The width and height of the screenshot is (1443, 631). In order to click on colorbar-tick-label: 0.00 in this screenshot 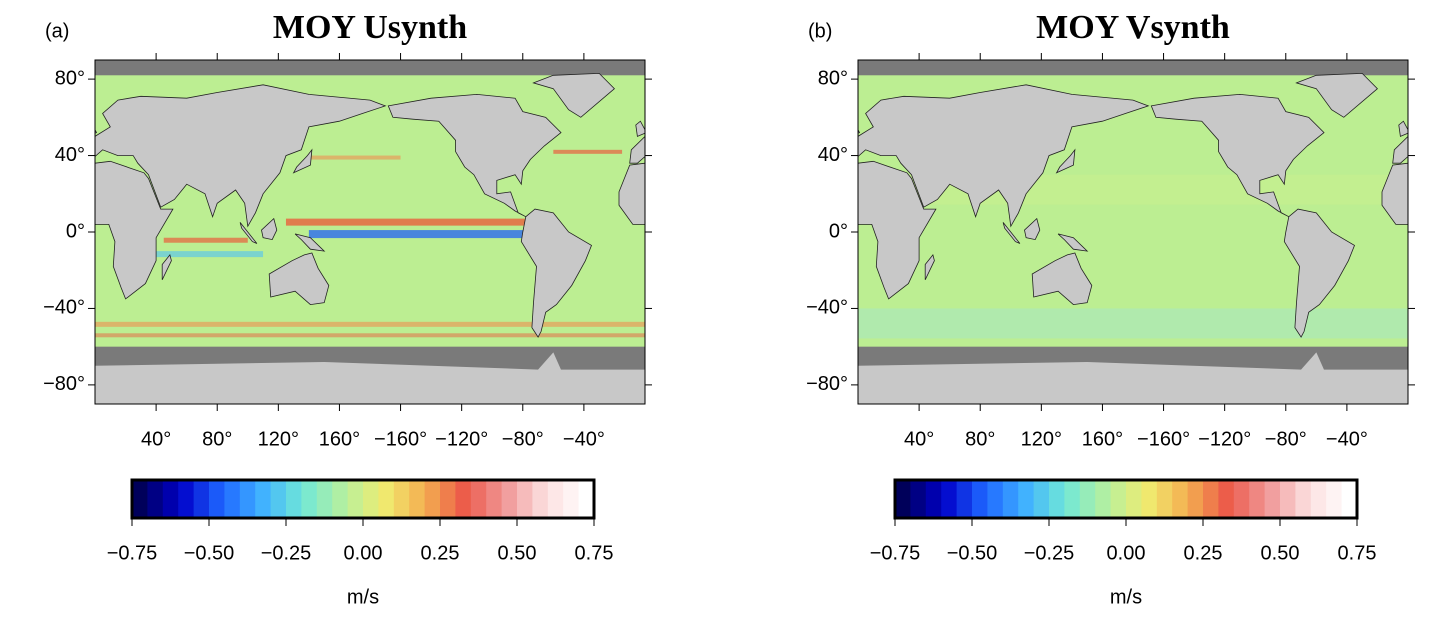, I will do `click(1126, 553)`.